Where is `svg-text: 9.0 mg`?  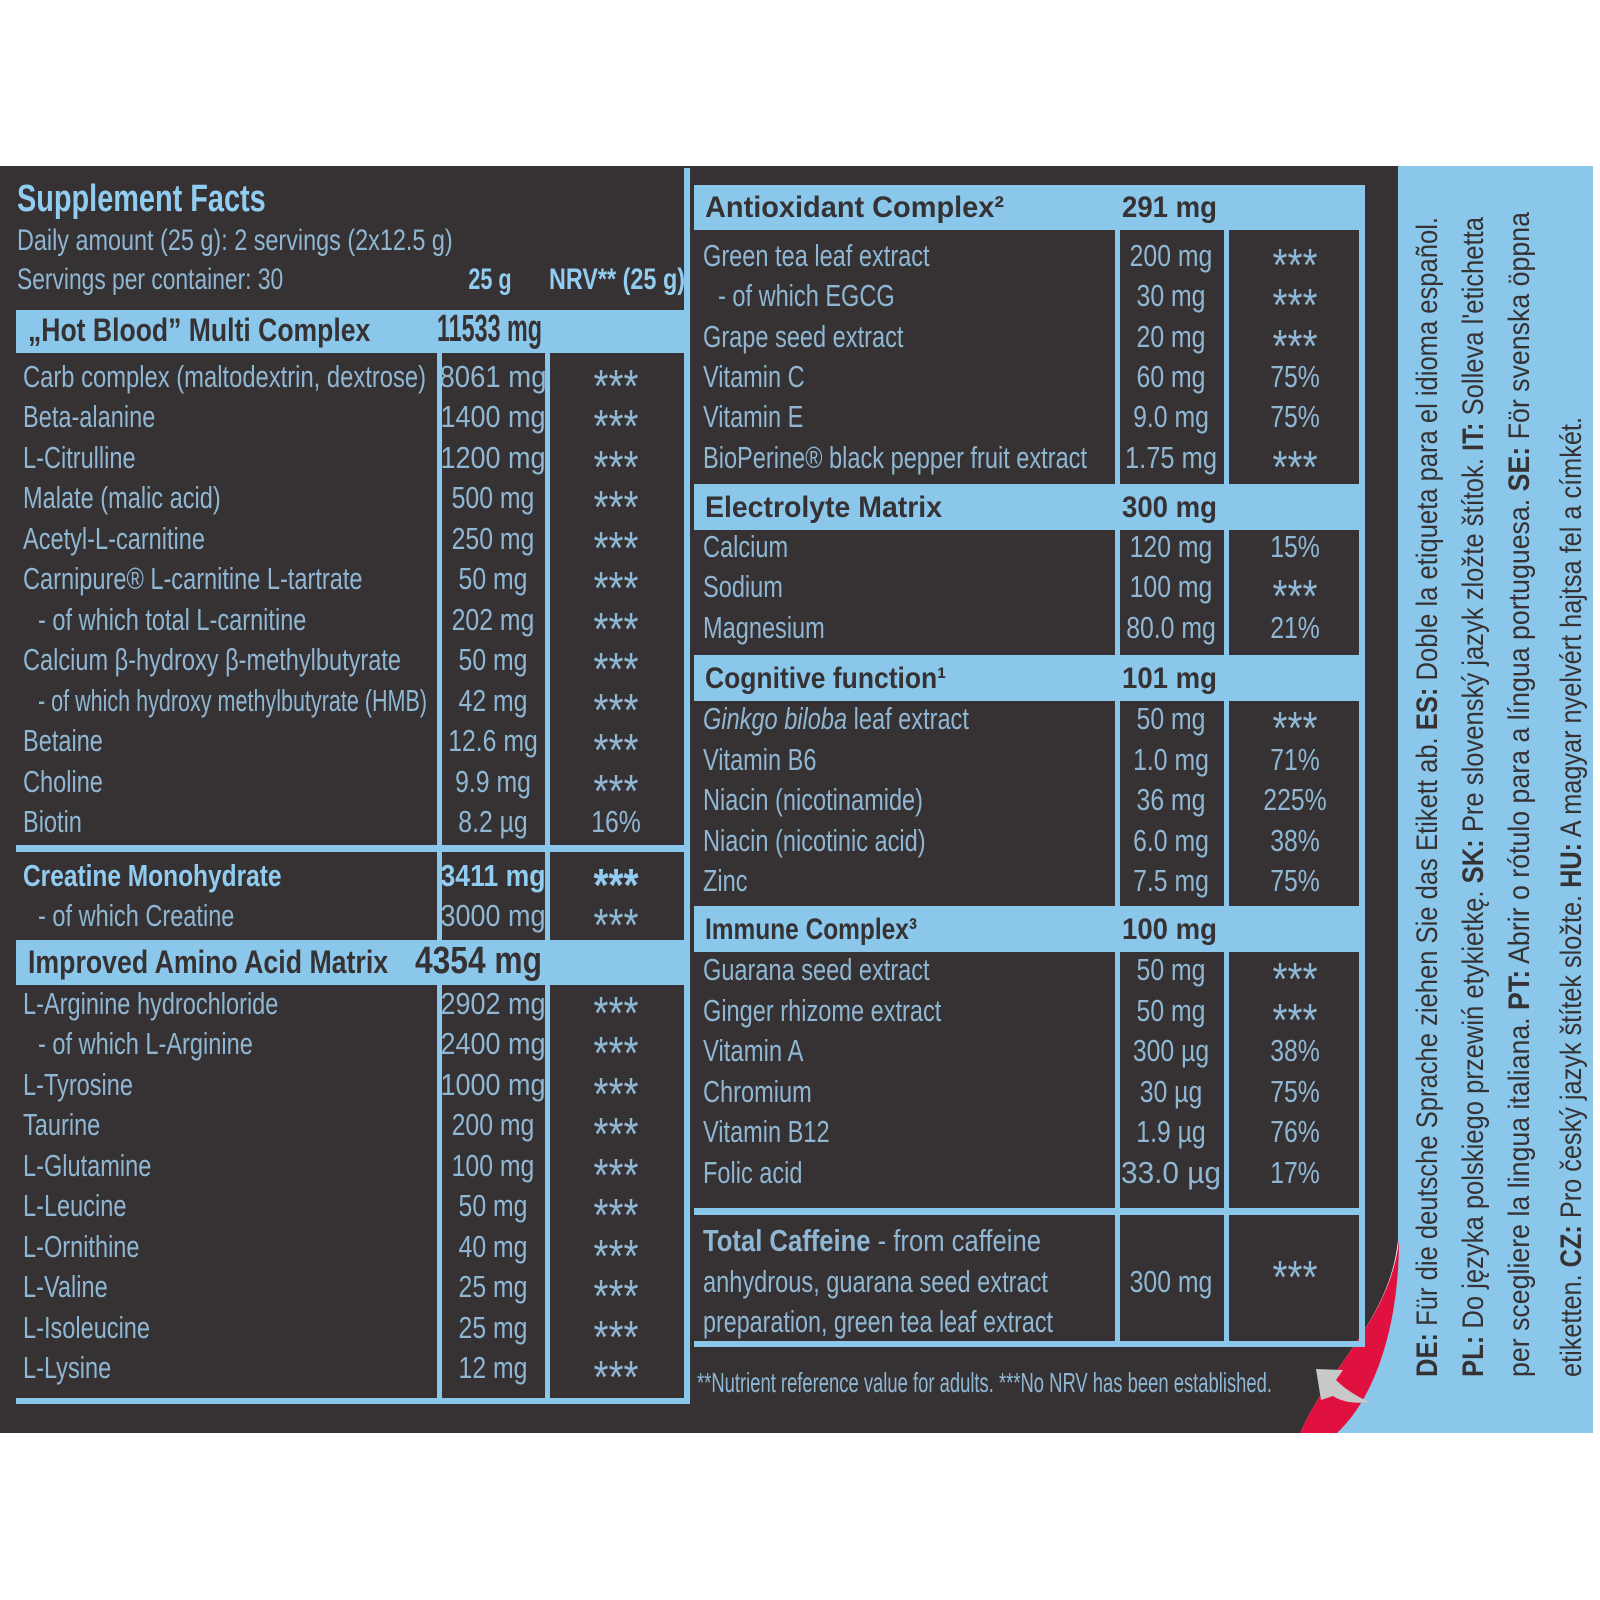
svg-text: 9.0 mg is located at coordinates (1171, 416).